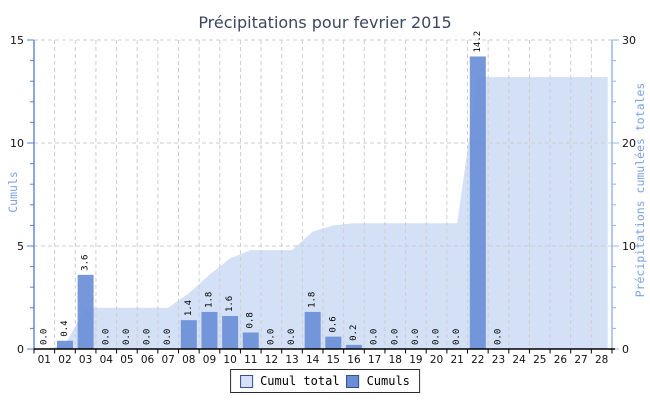  What do you see at coordinates (374, 360) in the screenshot?
I see `x-axis-day-label: 17` at bounding box center [374, 360].